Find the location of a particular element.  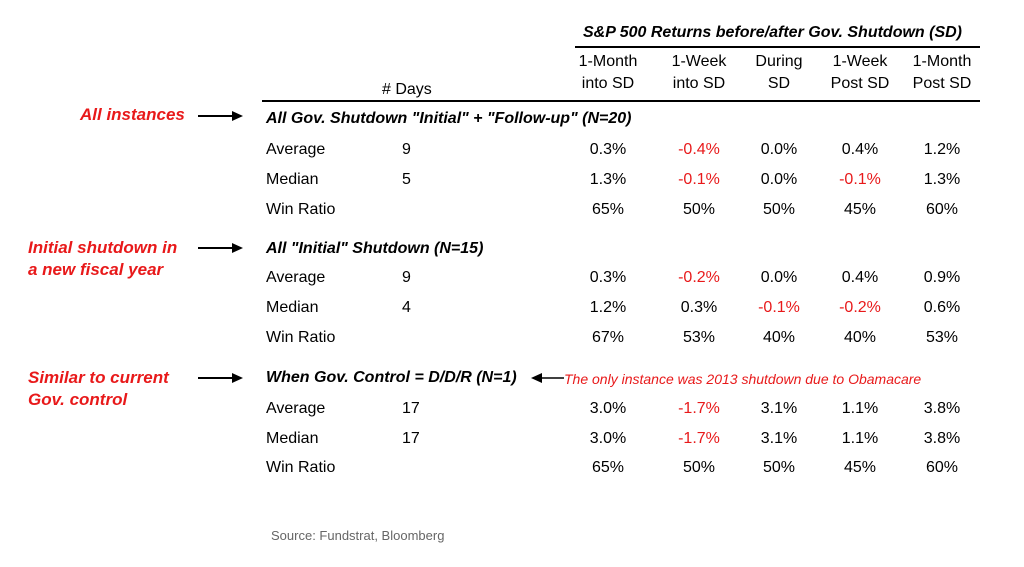

side-label: All instances is located at coordinates (132, 115).